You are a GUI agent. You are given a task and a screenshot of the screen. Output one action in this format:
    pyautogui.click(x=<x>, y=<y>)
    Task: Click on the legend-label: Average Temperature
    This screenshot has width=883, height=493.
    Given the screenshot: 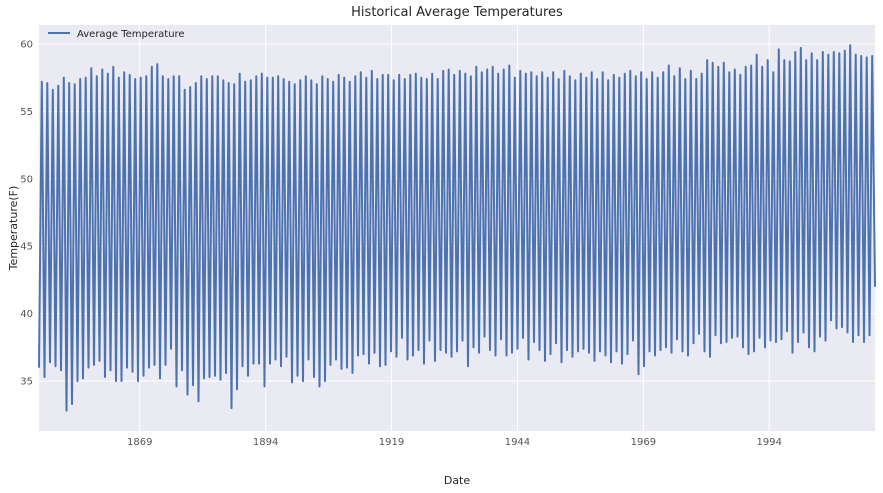 What is the action you would take?
    pyautogui.click(x=131, y=34)
    